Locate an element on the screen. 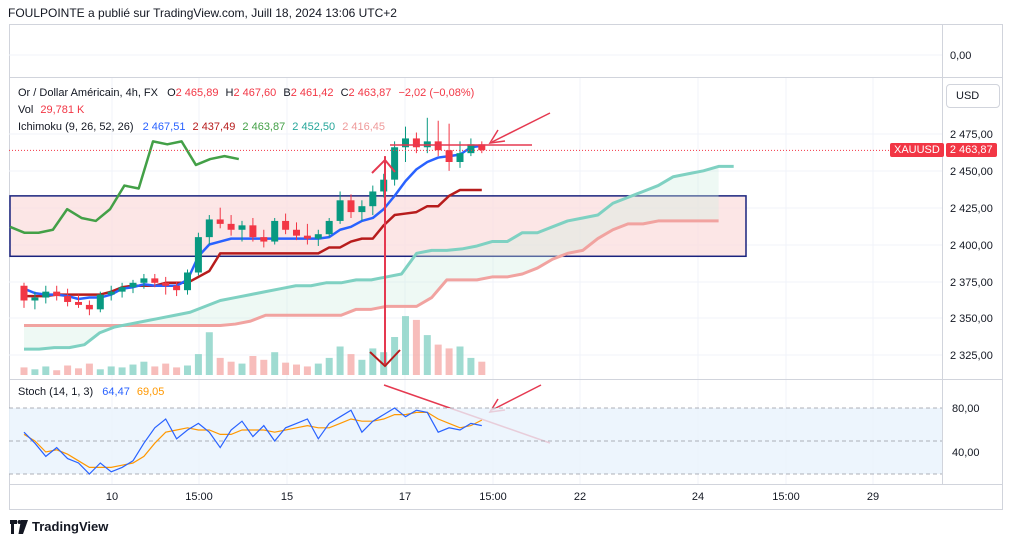 This screenshot has width=1013, height=546. volume-bars is located at coordinates (253, 345).